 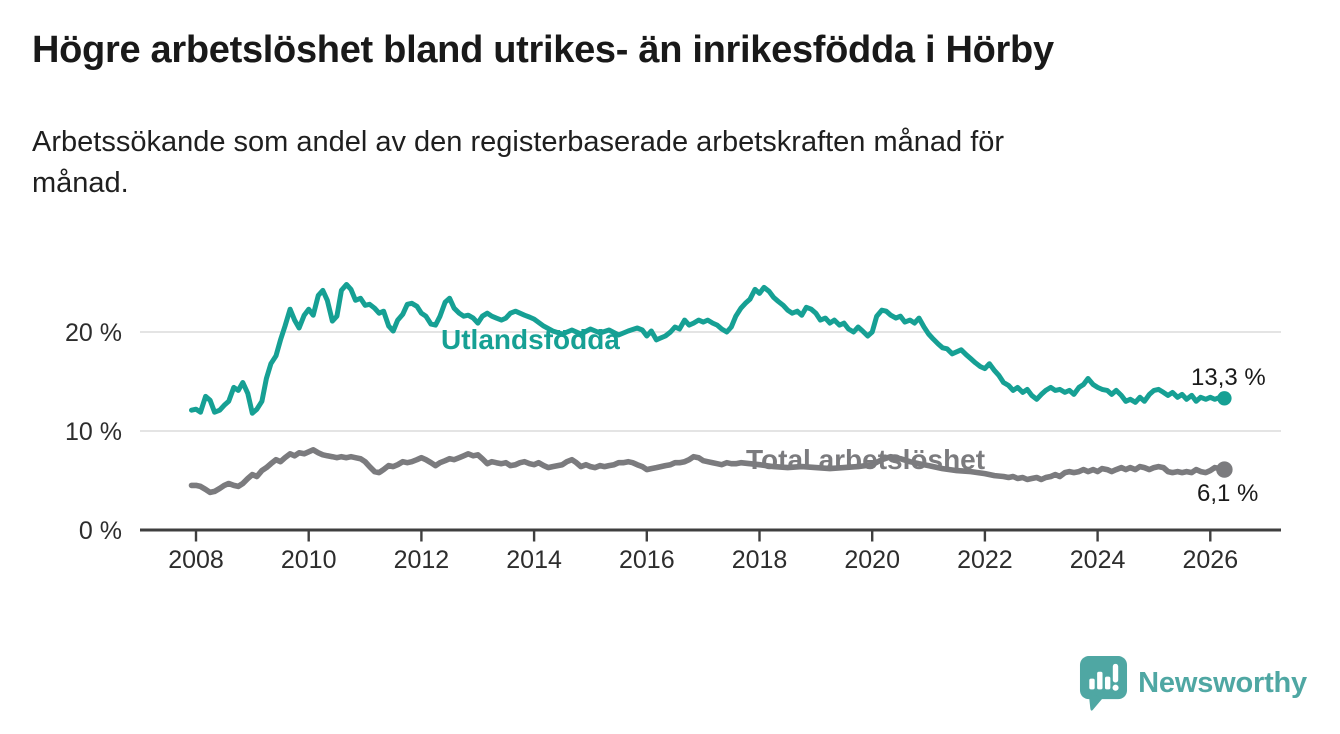 What do you see at coordinates (1228, 377) in the screenshot?
I see `end-value-label-utlandsfodda: 13,3 %` at bounding box center [1228, 377].